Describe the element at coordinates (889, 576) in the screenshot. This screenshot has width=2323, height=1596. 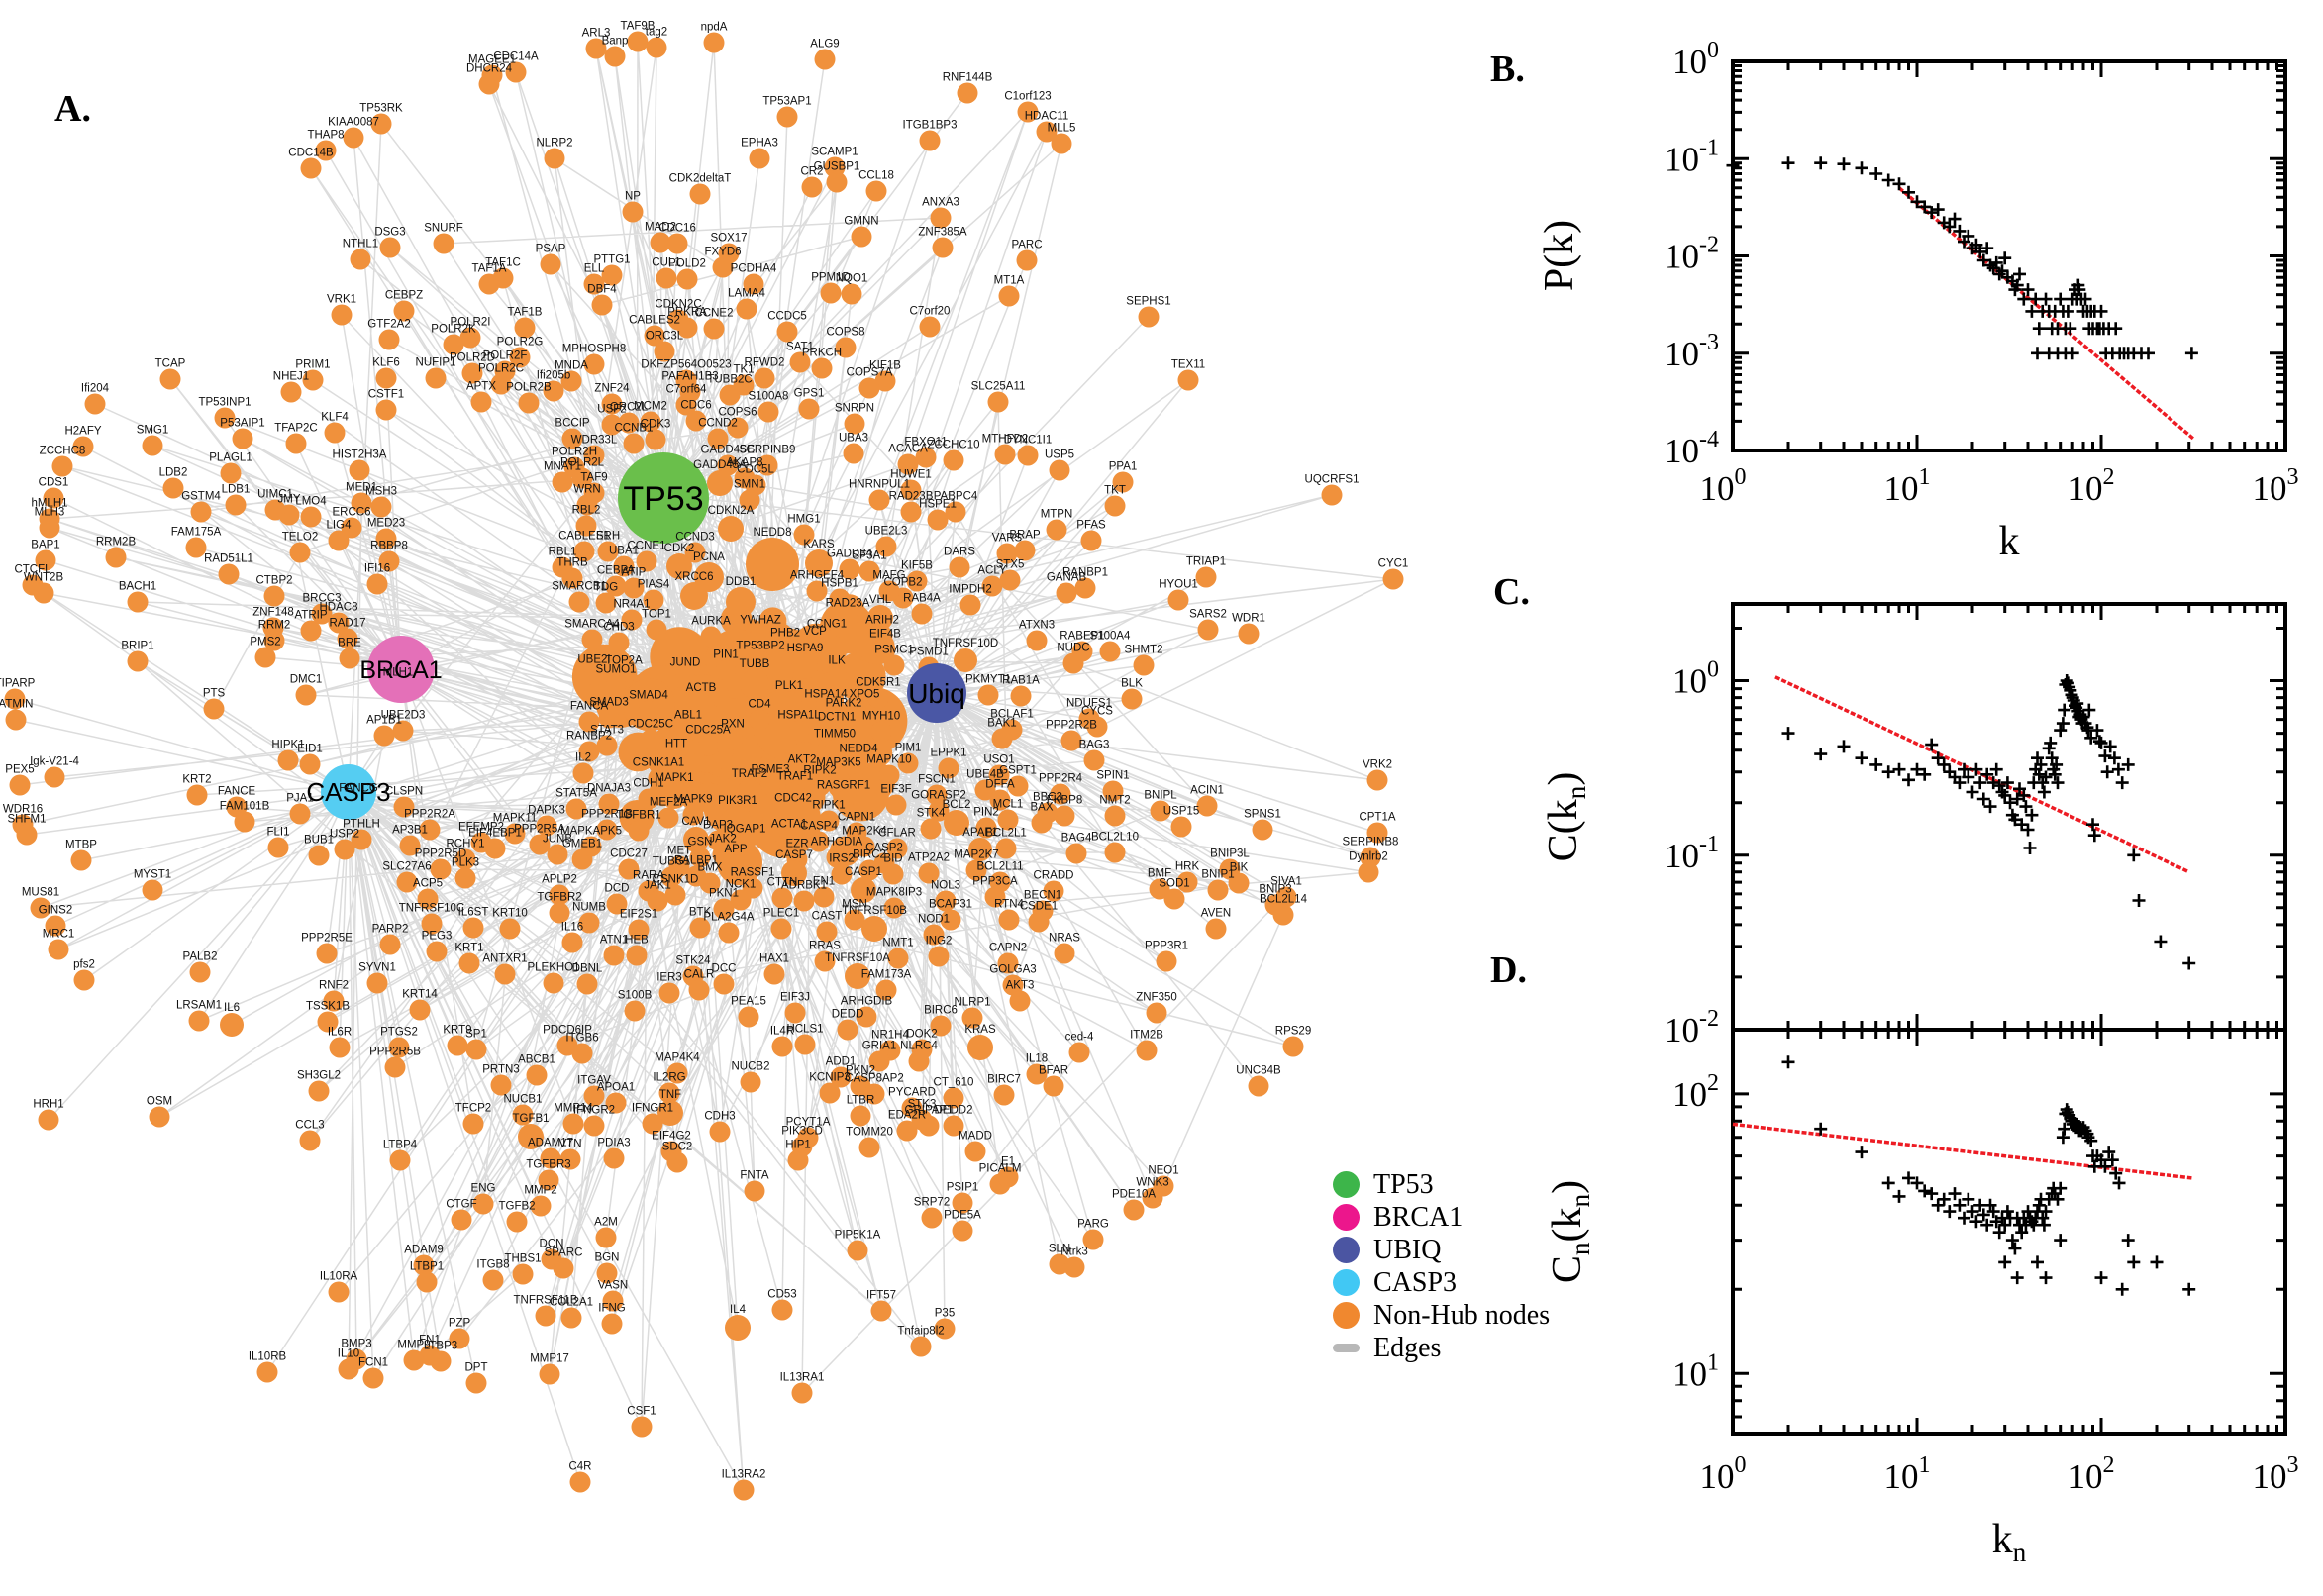
I see `network-node-label: MAFG` at that location.